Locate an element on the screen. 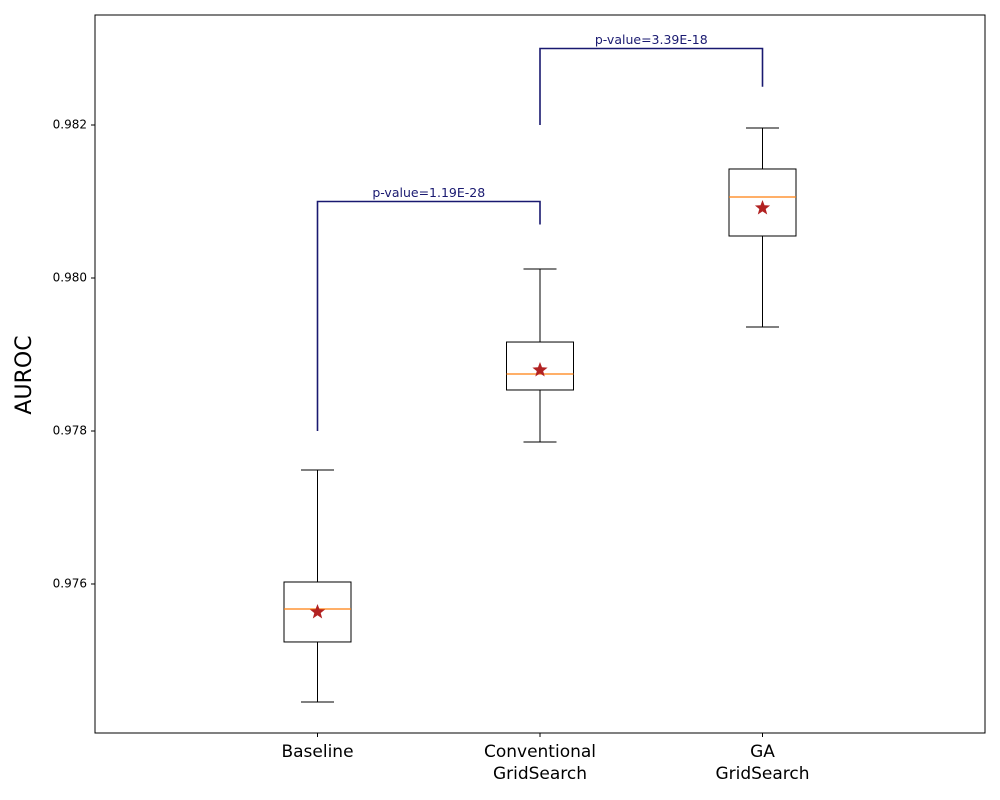  x-tick-label: Conventional GridSearch is located at coordinates (540, 763).